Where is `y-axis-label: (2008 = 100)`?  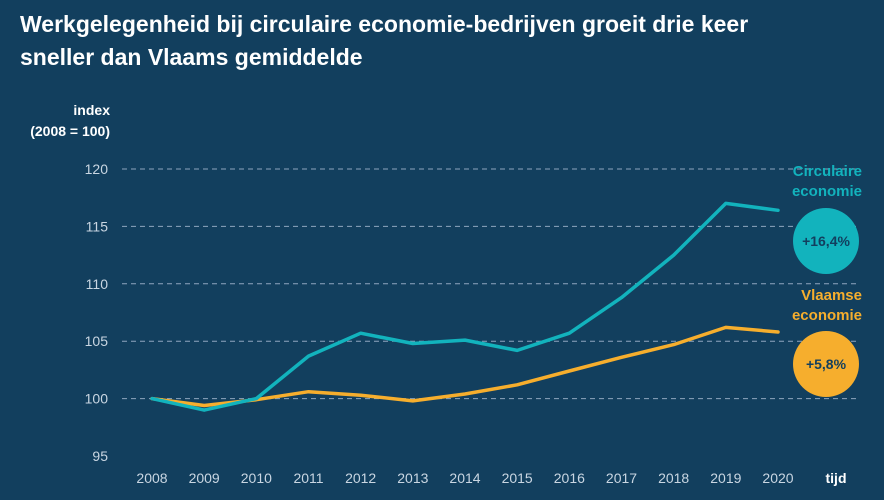 y-axis-label: (2008 = 100) is located at coordinates (70, 131).